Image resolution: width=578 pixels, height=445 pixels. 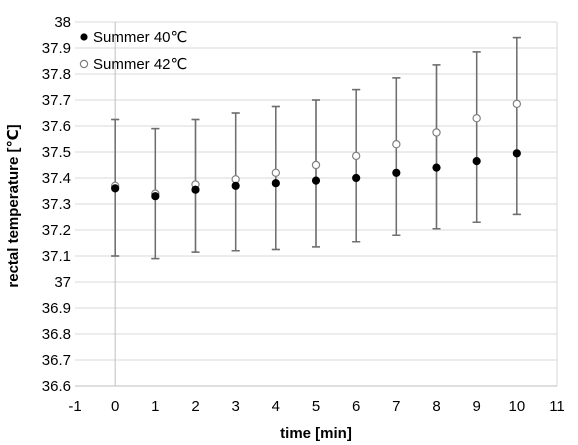 What do you see at coordinates (74, 406) in the screenshot?
I see `x-tick-label: -1` at bounding box center [74, 406].